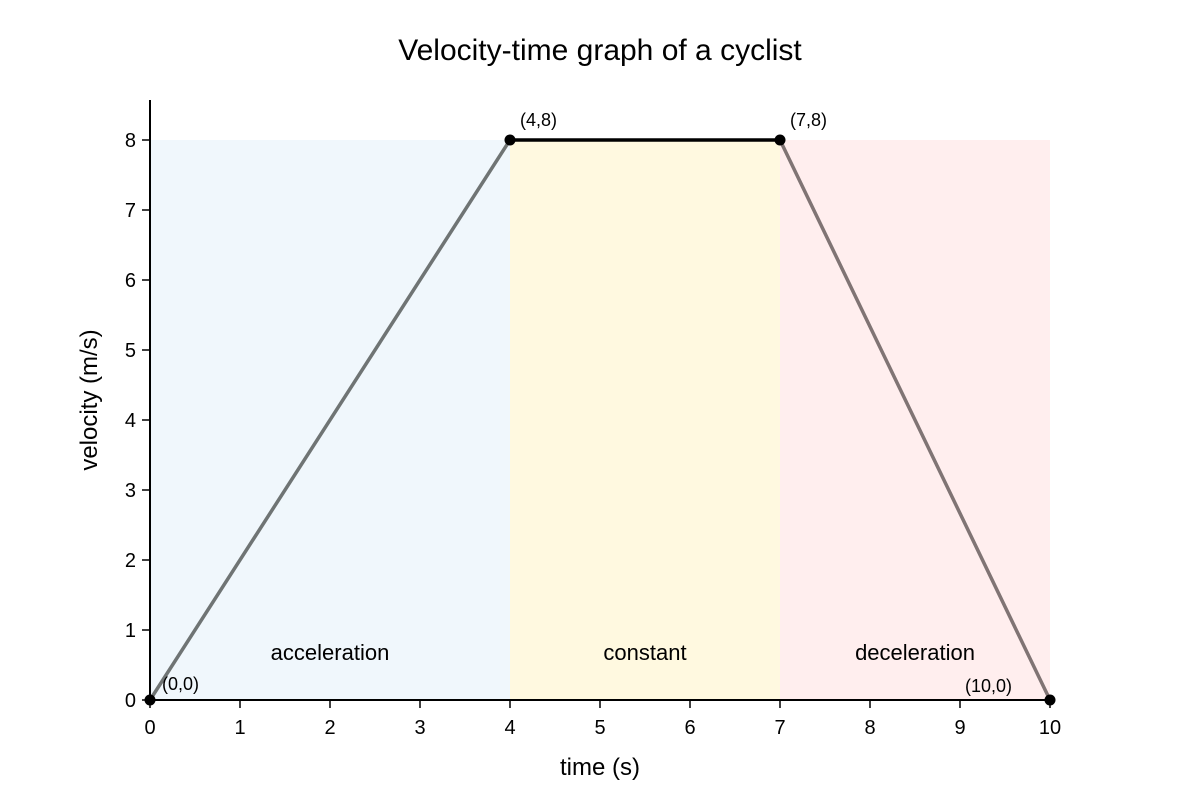 Image resolution: width=1200 pixels, height=805 pixels. What do you see at coordinates (538, 120) in the screenshot?
I see `point-label: (4,8)` at bounding box center [538, 120].